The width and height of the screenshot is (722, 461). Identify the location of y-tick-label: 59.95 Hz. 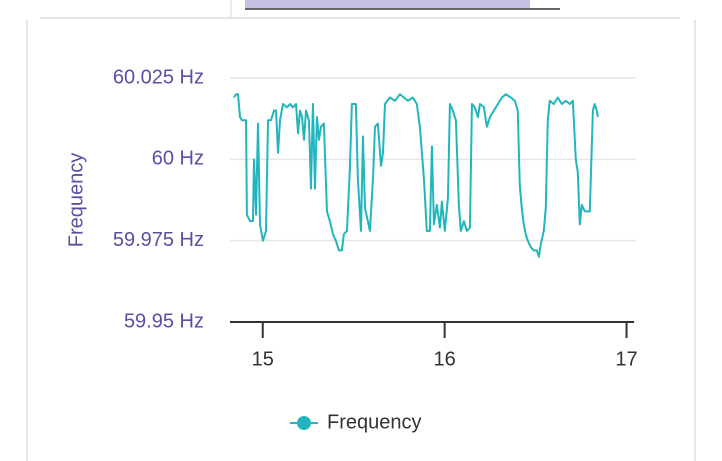
(164, 321).